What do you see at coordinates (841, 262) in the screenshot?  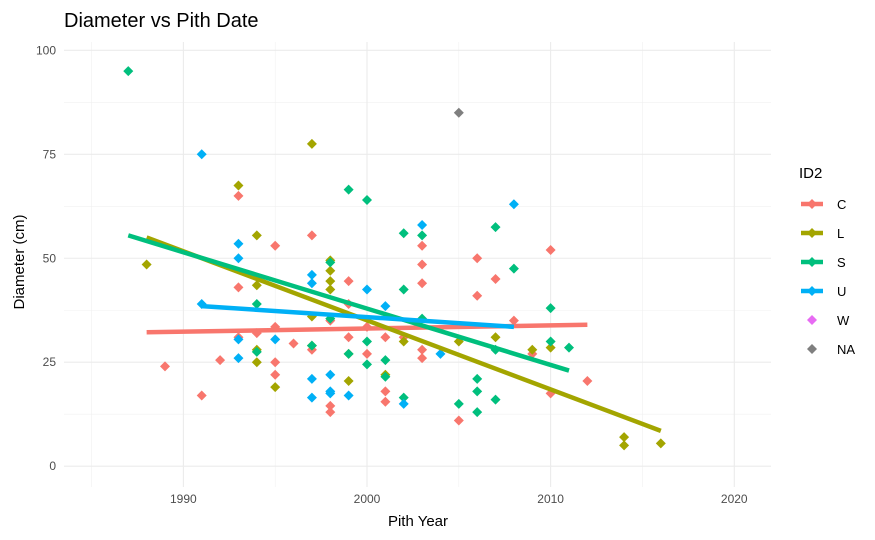 I see `legend-label-s: S` at bounding box center [841, 262].